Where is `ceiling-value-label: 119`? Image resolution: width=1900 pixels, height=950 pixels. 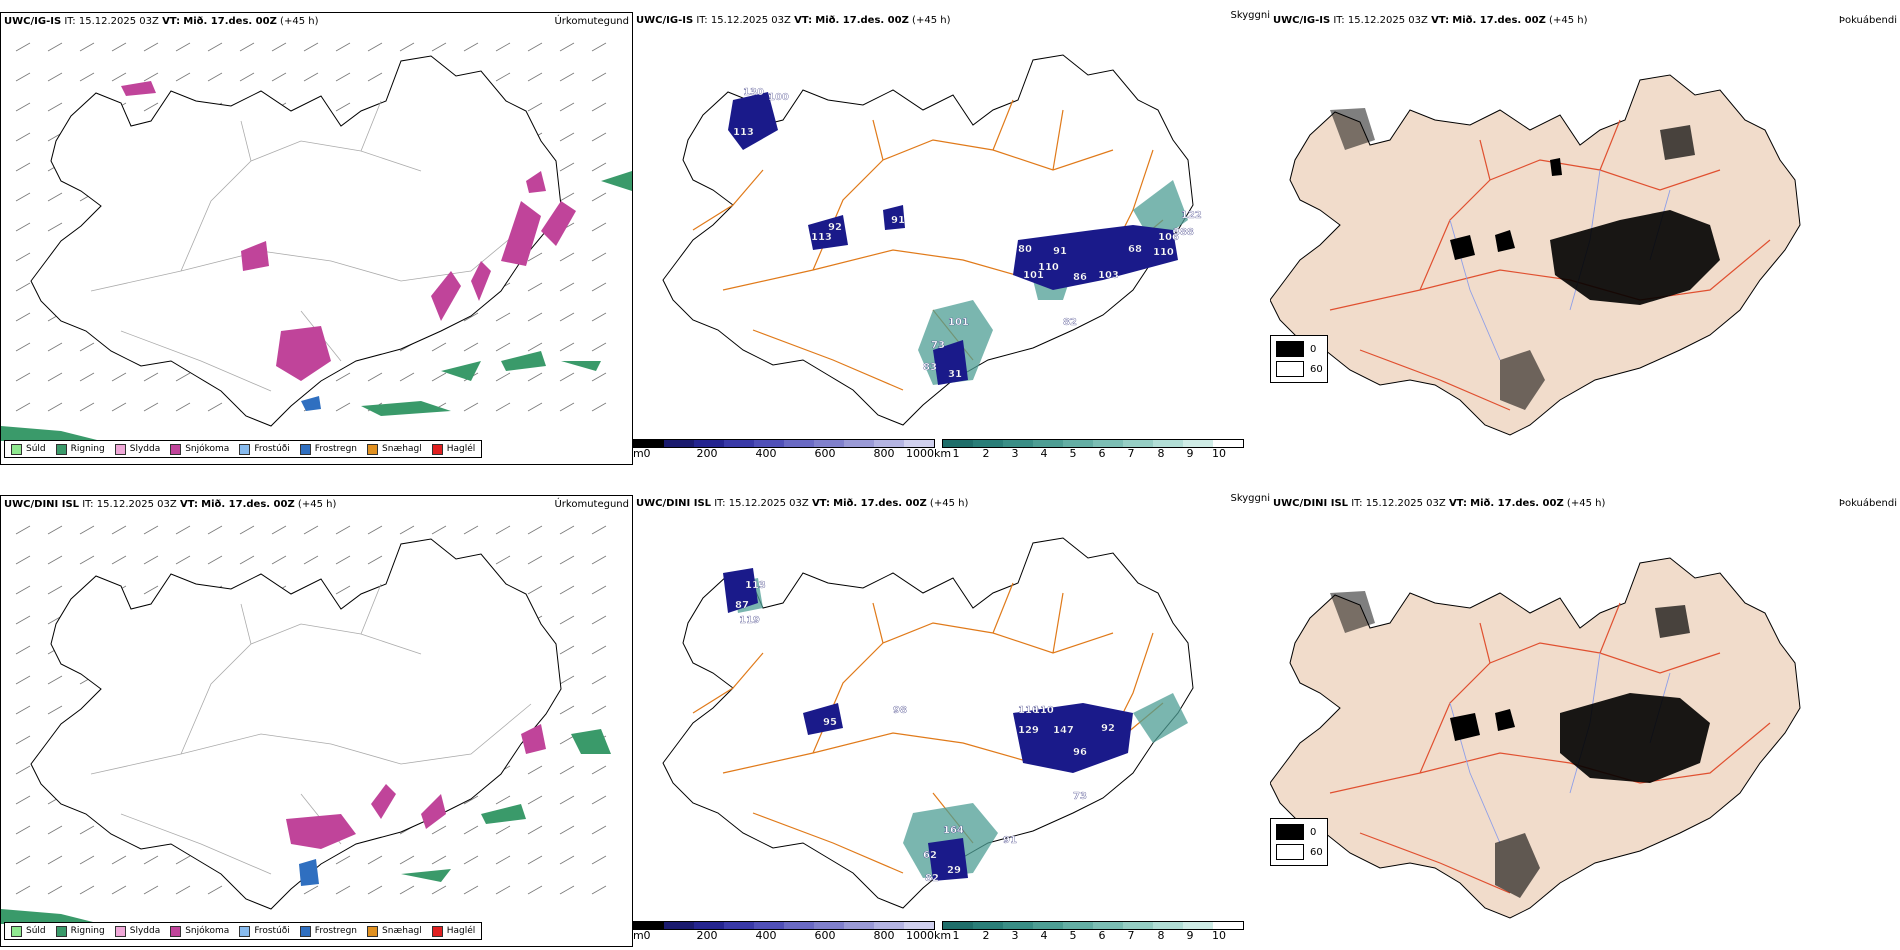 ceiling-value-label: 119 is located at coordinates (749, 620).